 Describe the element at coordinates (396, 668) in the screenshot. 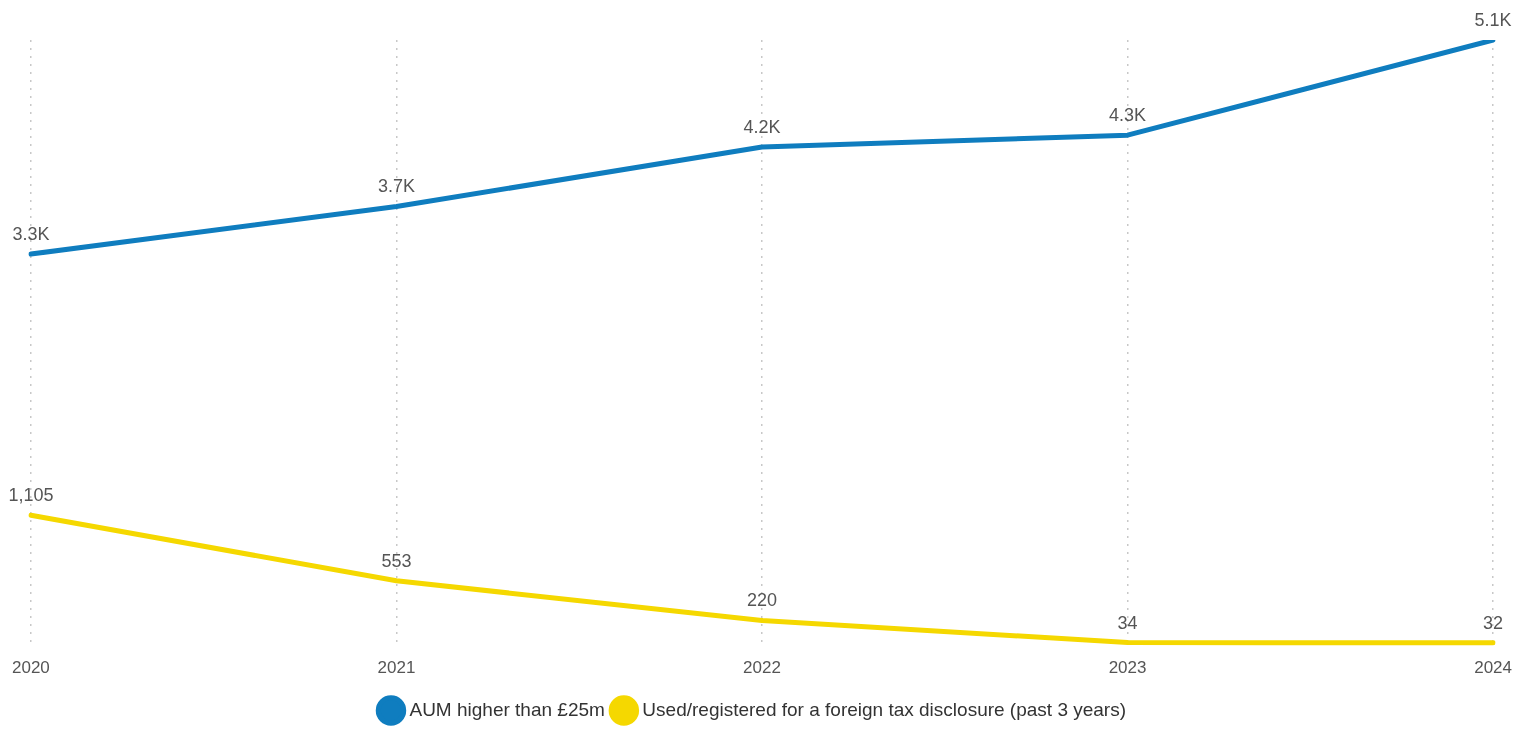

I see `x-tick-label: 2021` at that location.